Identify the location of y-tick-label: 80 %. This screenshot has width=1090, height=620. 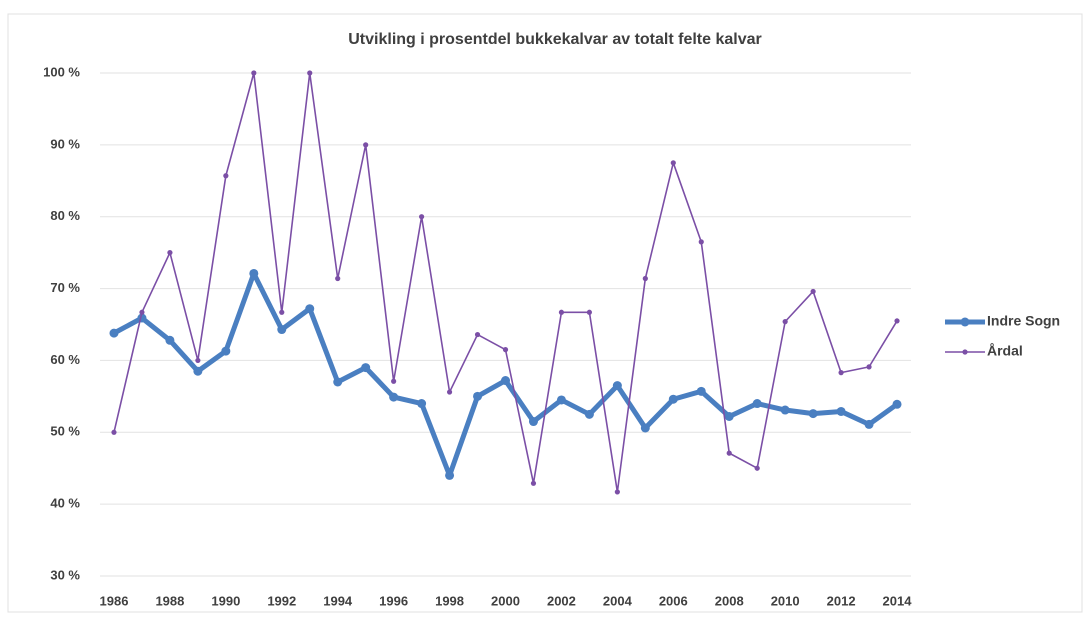
(65, 215).